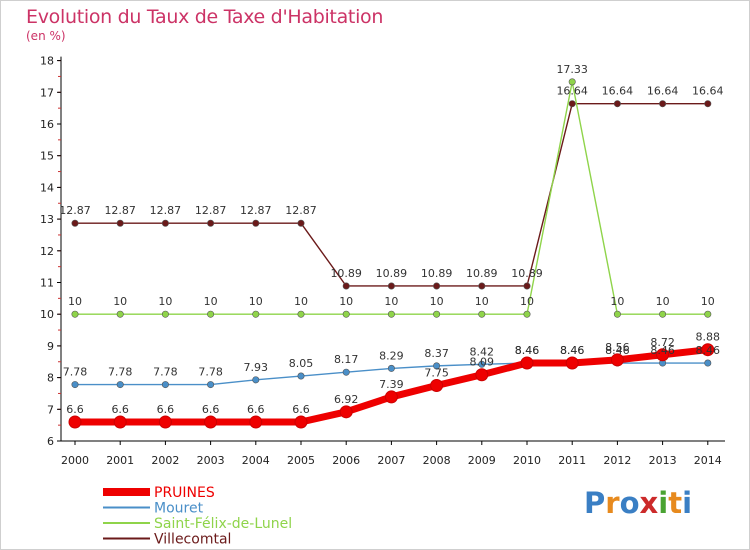  What do you see at coordinates (256, 367) in the screenshot?
I see `data-label: 7.93` at bounding box center [256, 367].